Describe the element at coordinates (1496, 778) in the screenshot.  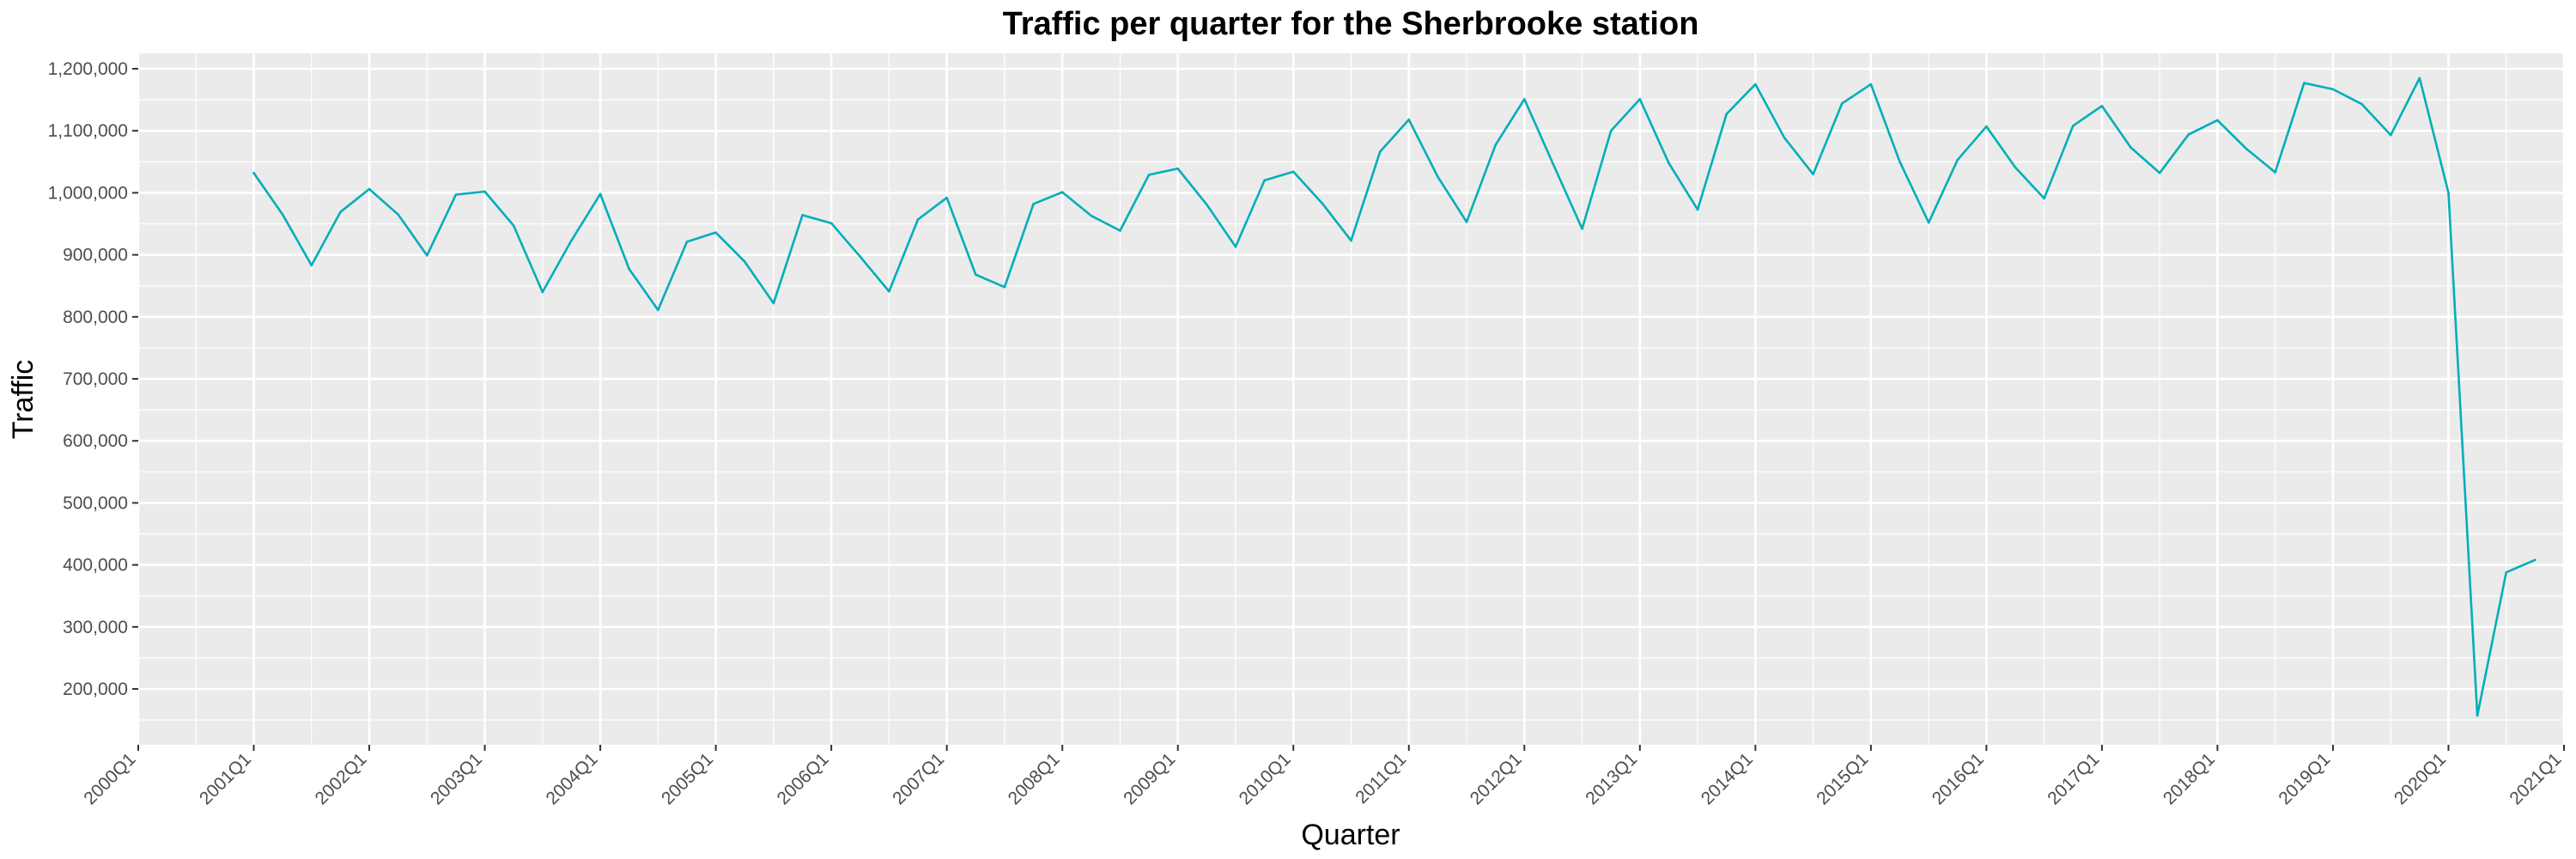
I see `x-tick-label: 2012Q1` at that location.